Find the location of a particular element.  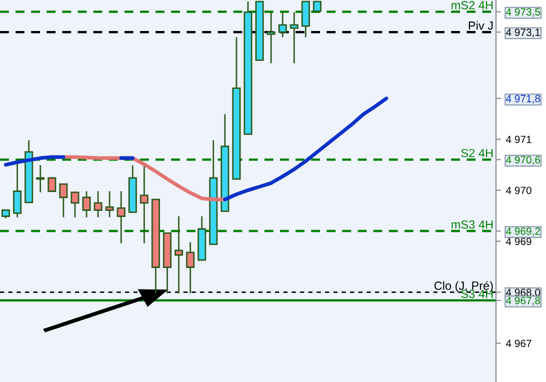

y-tick-label: 4 971,8 is located at coordinates (523, 99).